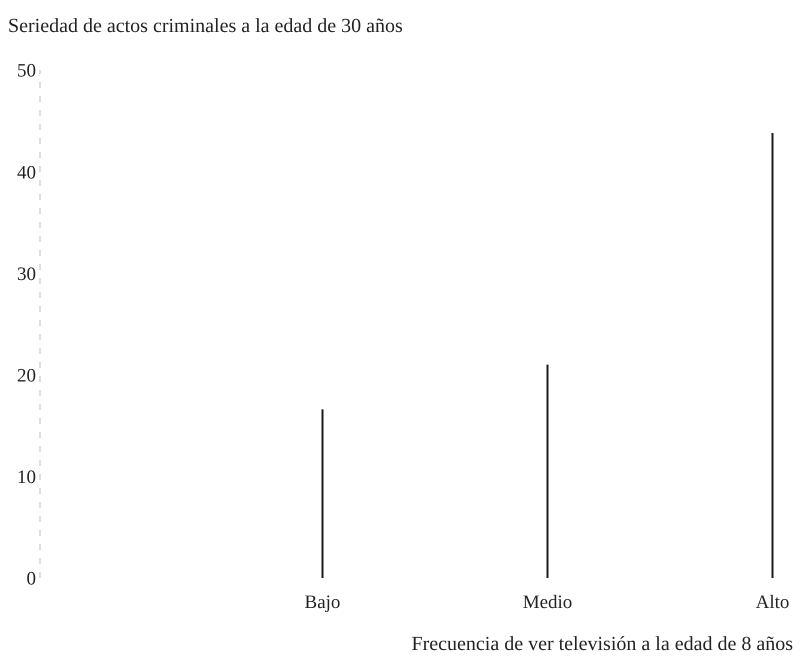  I want to click on y-tick-label: 0, so click(31, 579).